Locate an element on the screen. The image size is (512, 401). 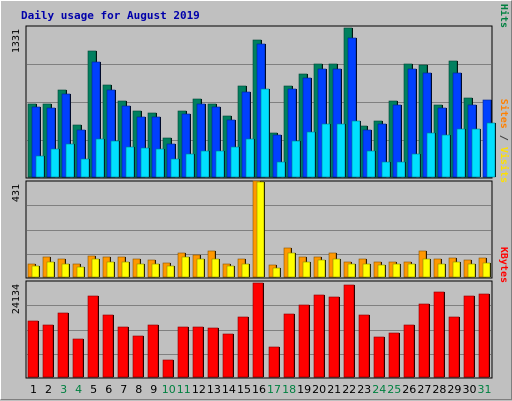
day-label-30: 30 is located at coordinates (470, 389).